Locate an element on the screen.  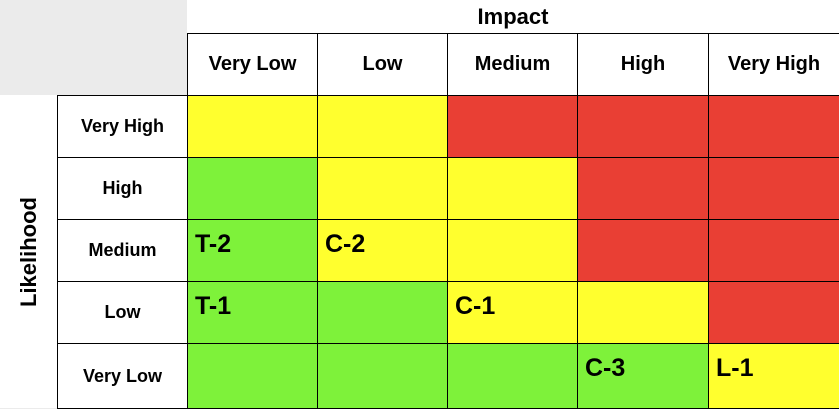
matrix-cell-very-high-medium is located at coordinates (512, 126).